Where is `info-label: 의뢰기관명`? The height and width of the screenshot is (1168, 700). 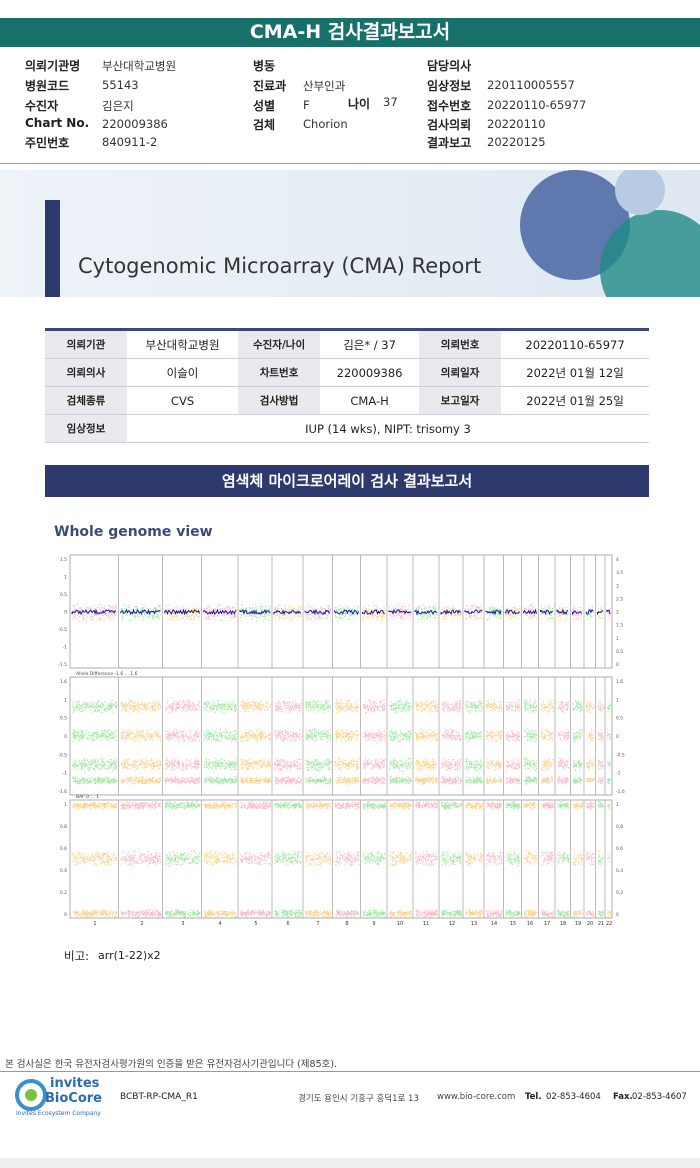
info-label: 의뢰기관명 is located at coordinates (53, 66).